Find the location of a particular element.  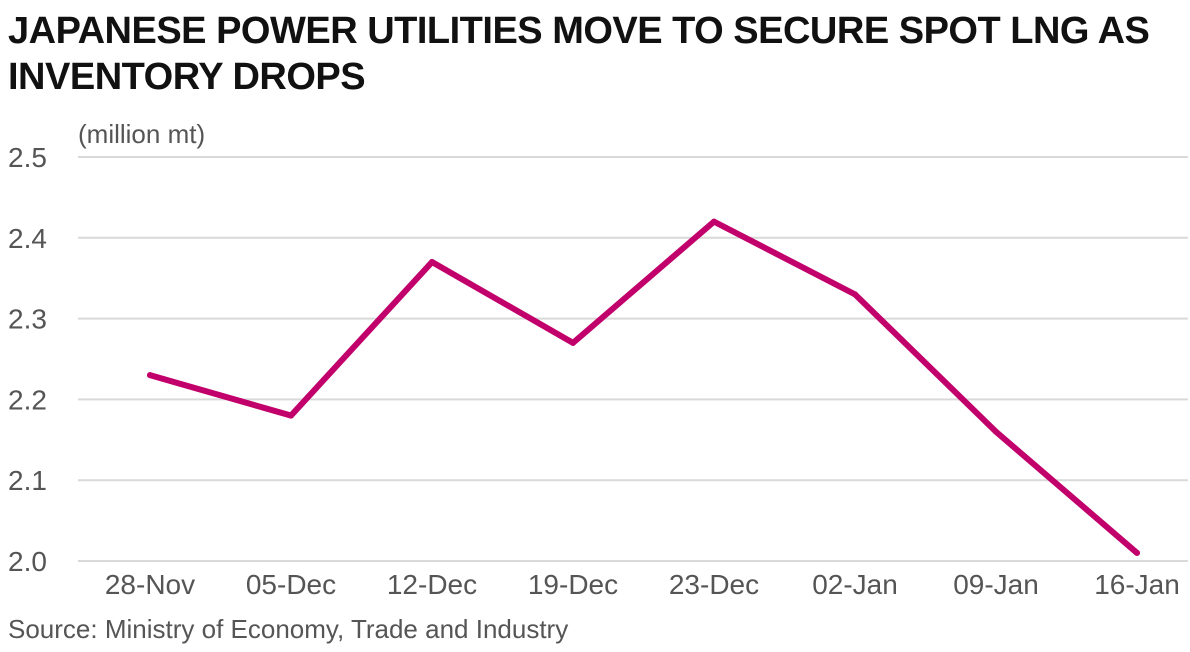

y-tick-label: 2.5 is located at coordinates (27, 157).